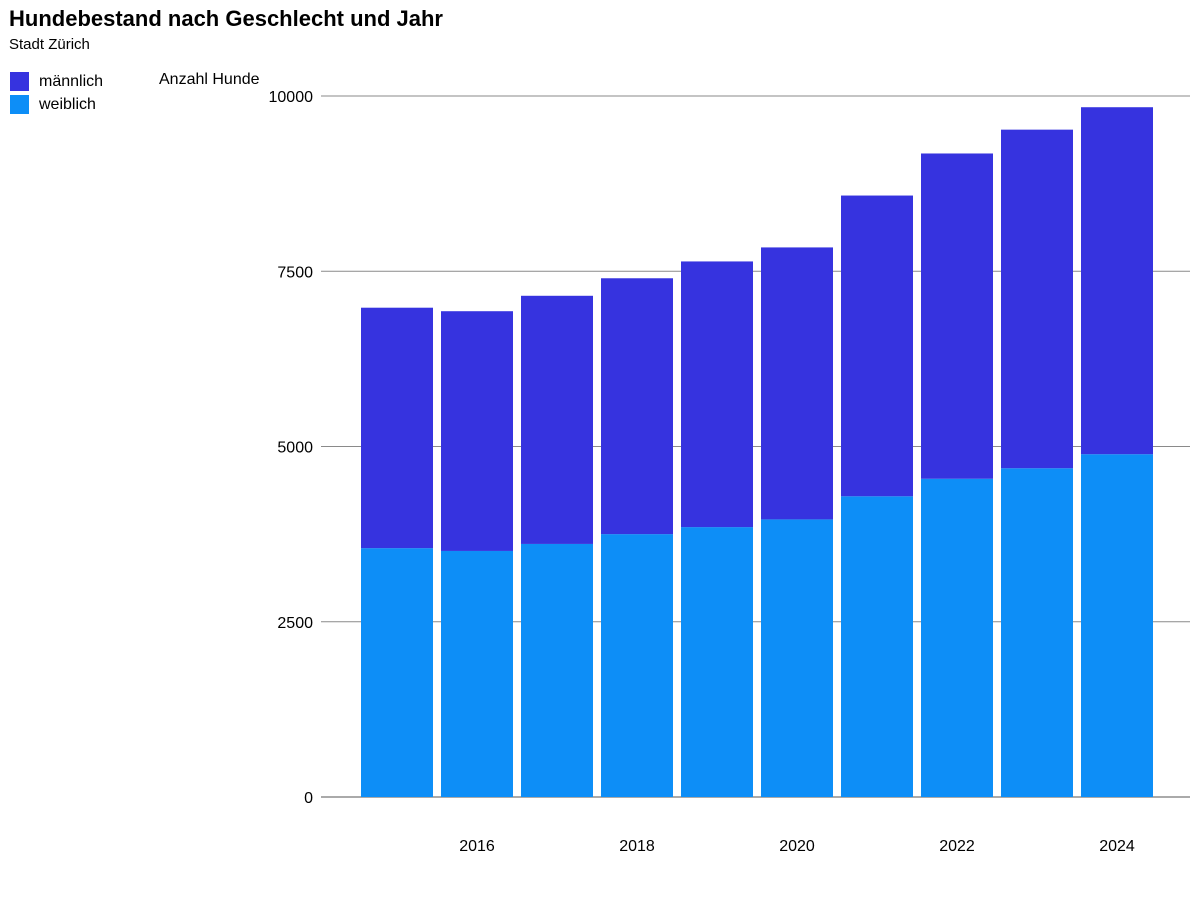 The image size is (1200, 900). Describe the element at coordinates (1117, 846) in the screenshot. I see `x-tick-label: 2024` at that location.